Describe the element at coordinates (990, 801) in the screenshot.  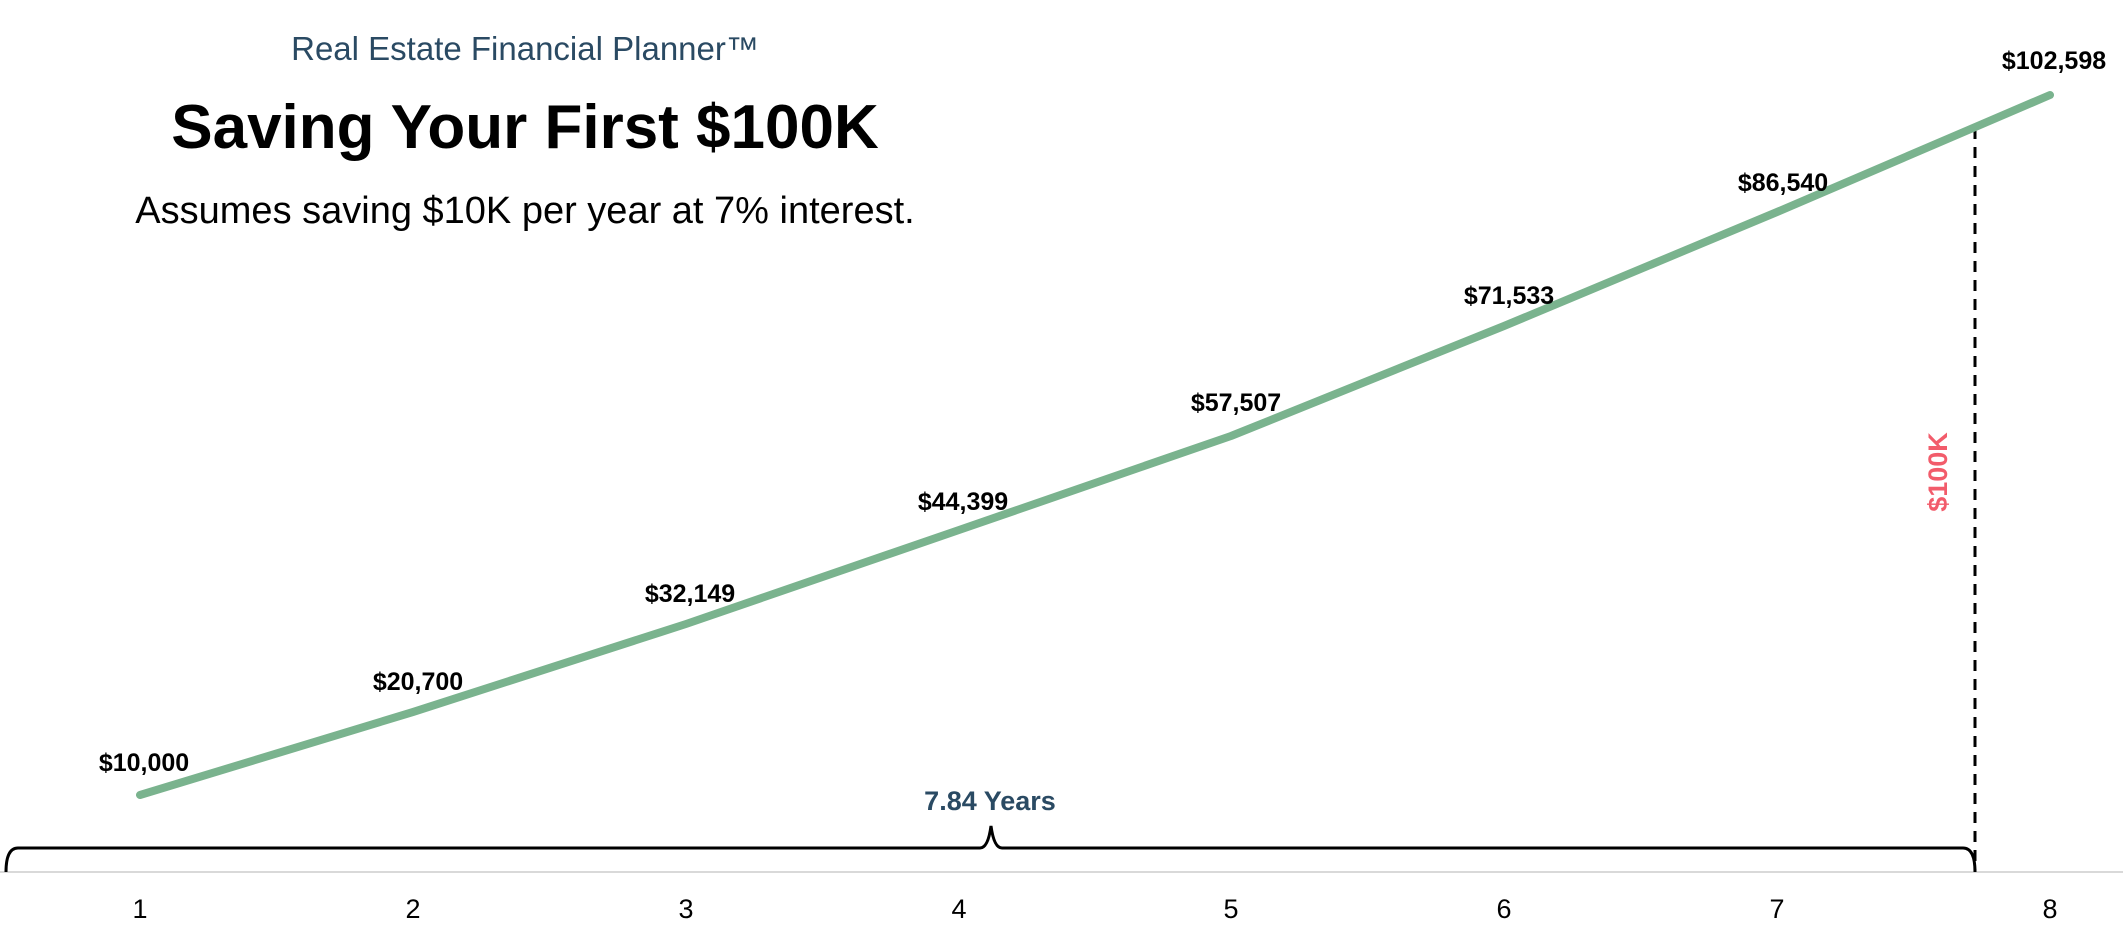
I see `years-to-goal-label: 7.84 Years` at that location.